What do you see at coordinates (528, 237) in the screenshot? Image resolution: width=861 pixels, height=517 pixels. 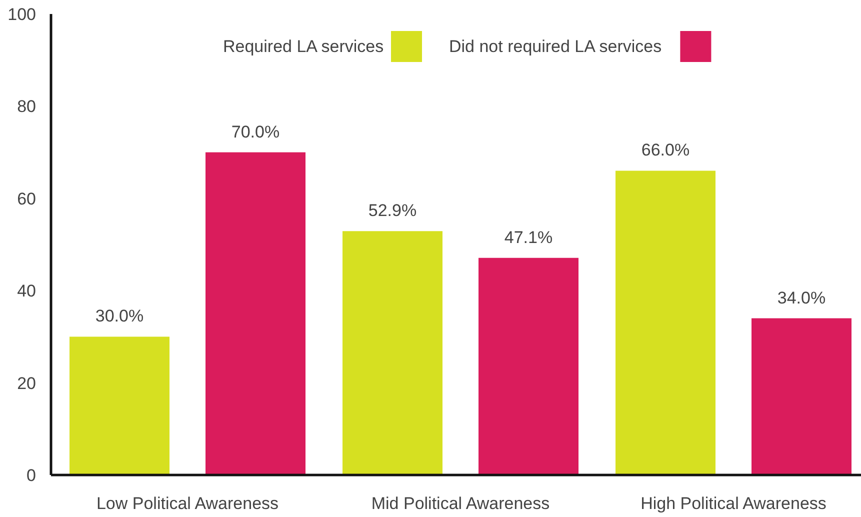 I see `data-label: 47.1%` at bounding box center [528, 237].